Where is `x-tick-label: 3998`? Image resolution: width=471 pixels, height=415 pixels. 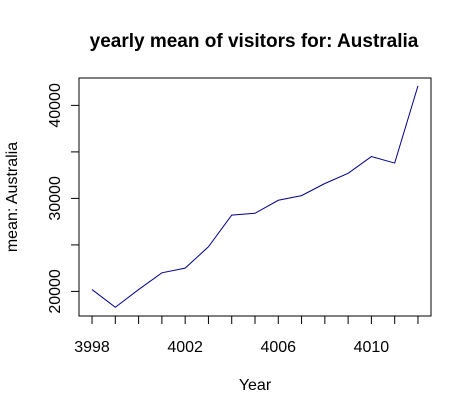
x-tick-label: 3998 is located at coordinates (92, 347).